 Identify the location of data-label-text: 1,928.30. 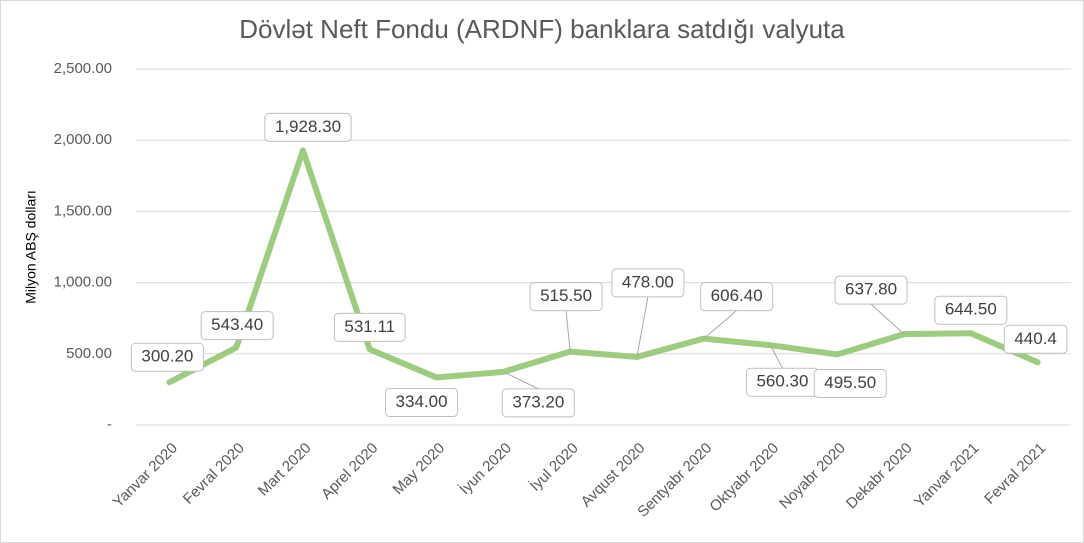
(308, 126).